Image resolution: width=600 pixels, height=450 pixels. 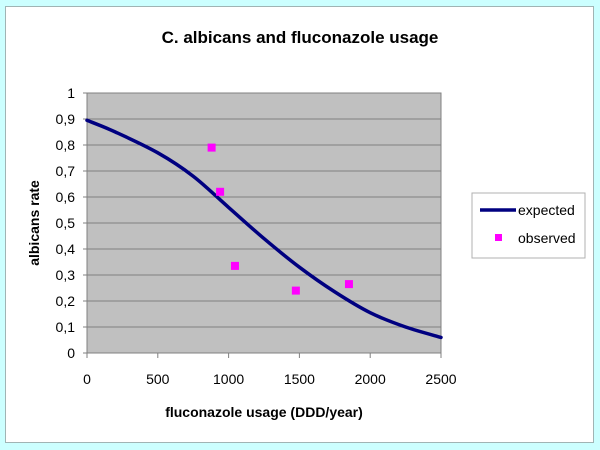 What do you see at coordinates (440, 379) in the screenshot?
I see `x-tick-label: 2500` at bounding box center [440, 379].